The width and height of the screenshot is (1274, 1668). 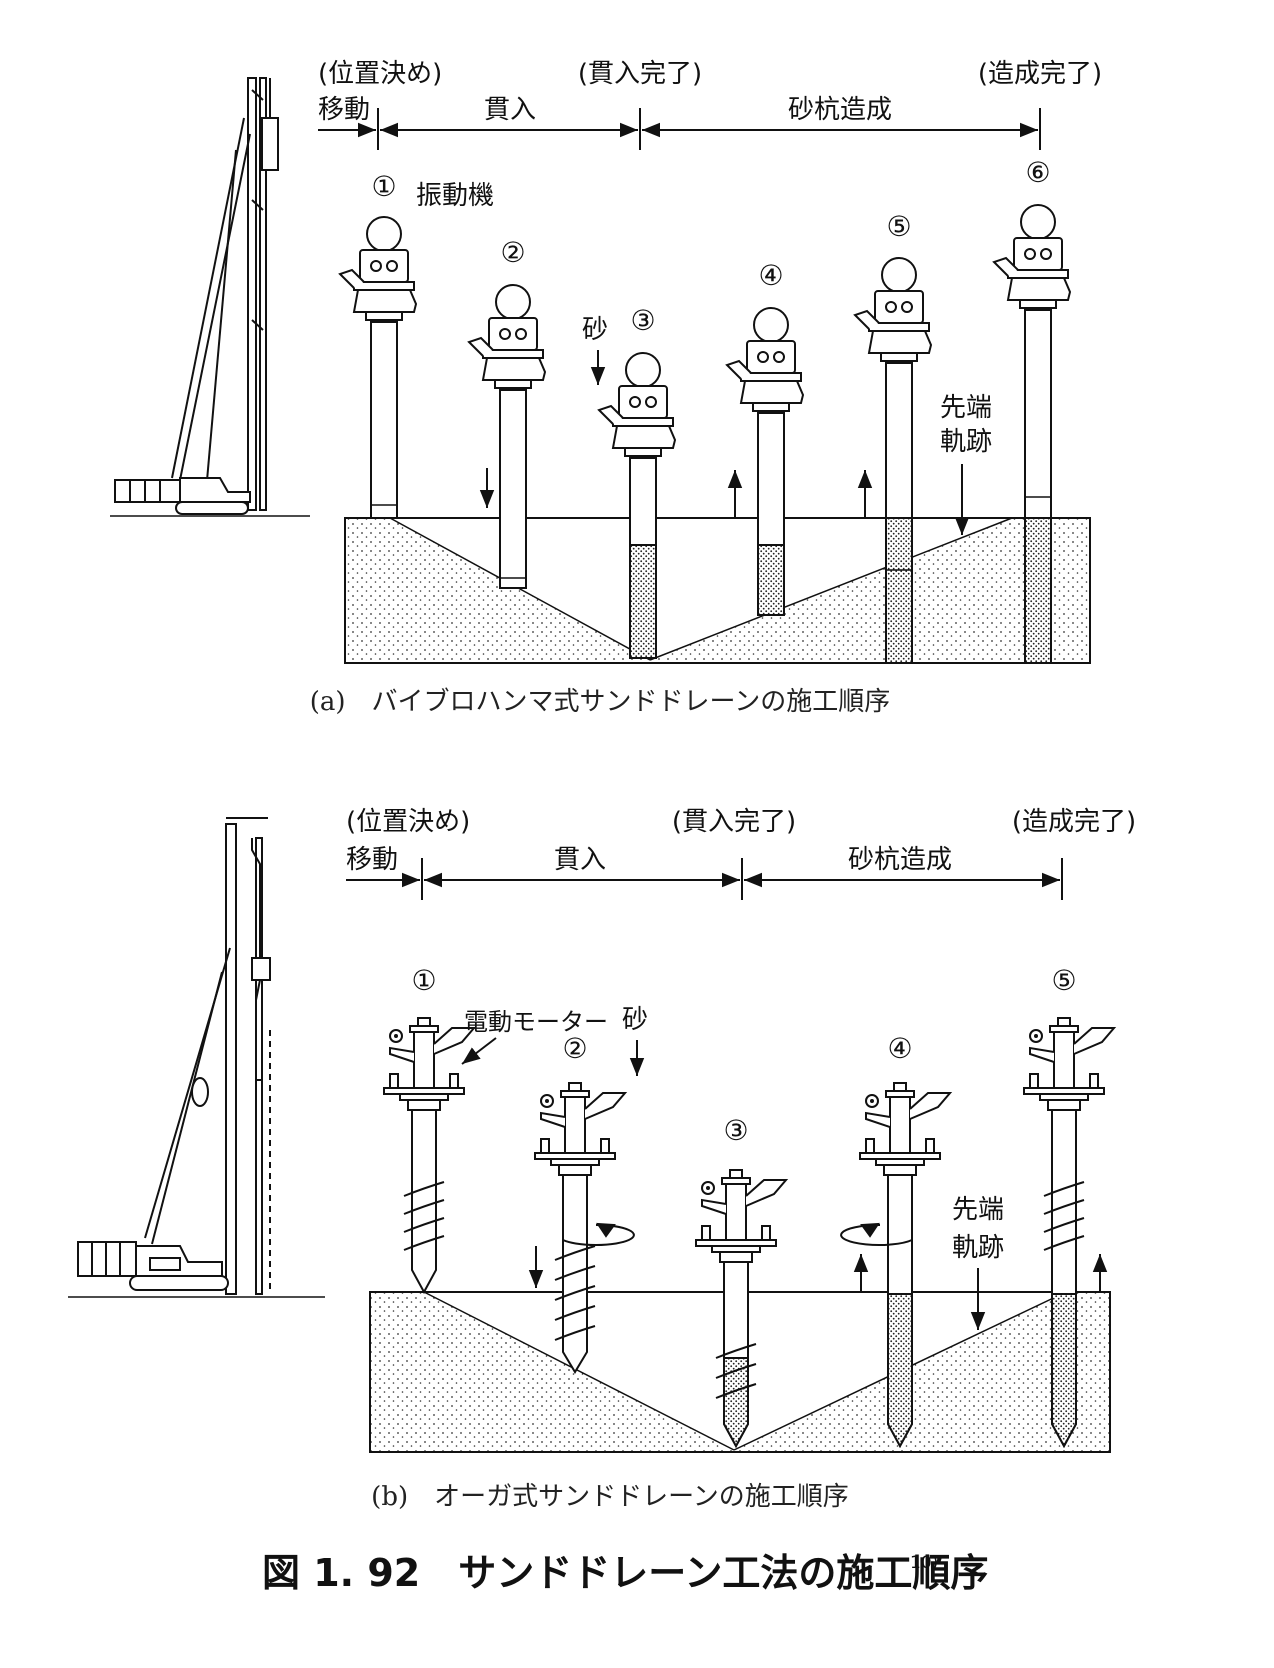 What do you see at coordinates (372, 860) in the screenshot?
I see `label-move-b: 移動` at bounding box center [372, 860].